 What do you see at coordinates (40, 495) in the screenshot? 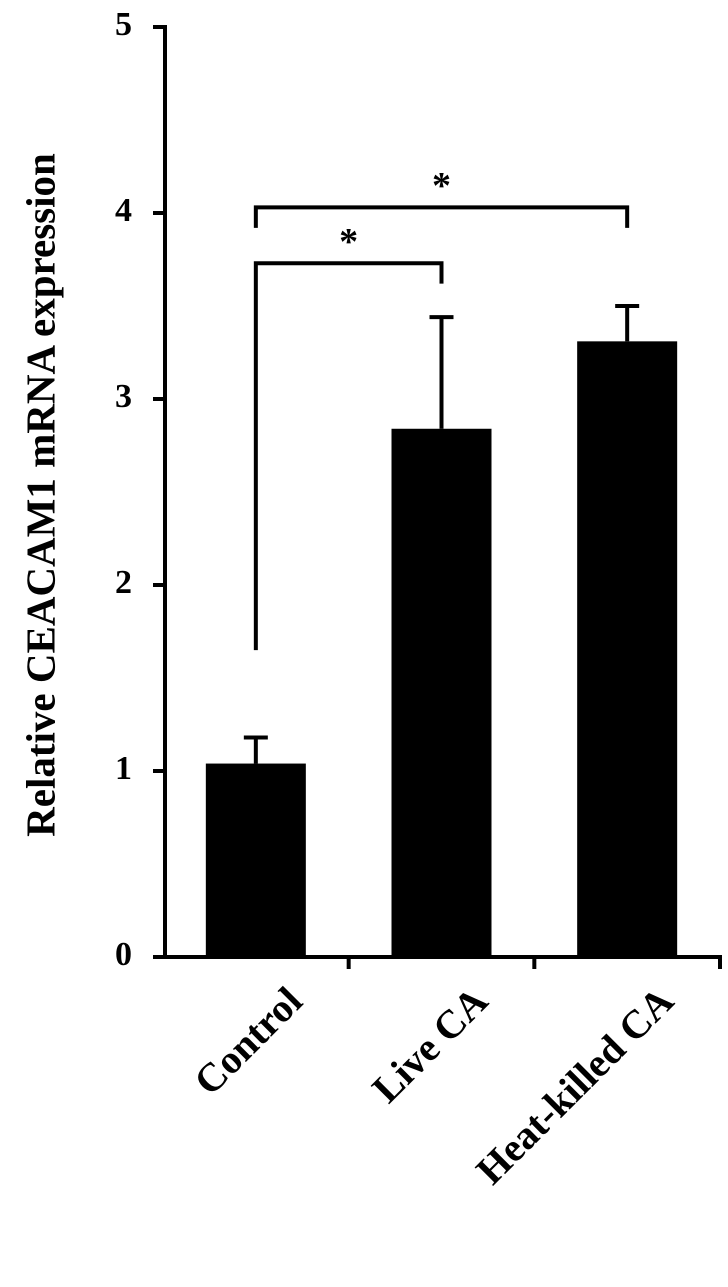
I see `y-axis-label: Relative CEACAM1 mRNA expression` at bounding box center [40, 495].